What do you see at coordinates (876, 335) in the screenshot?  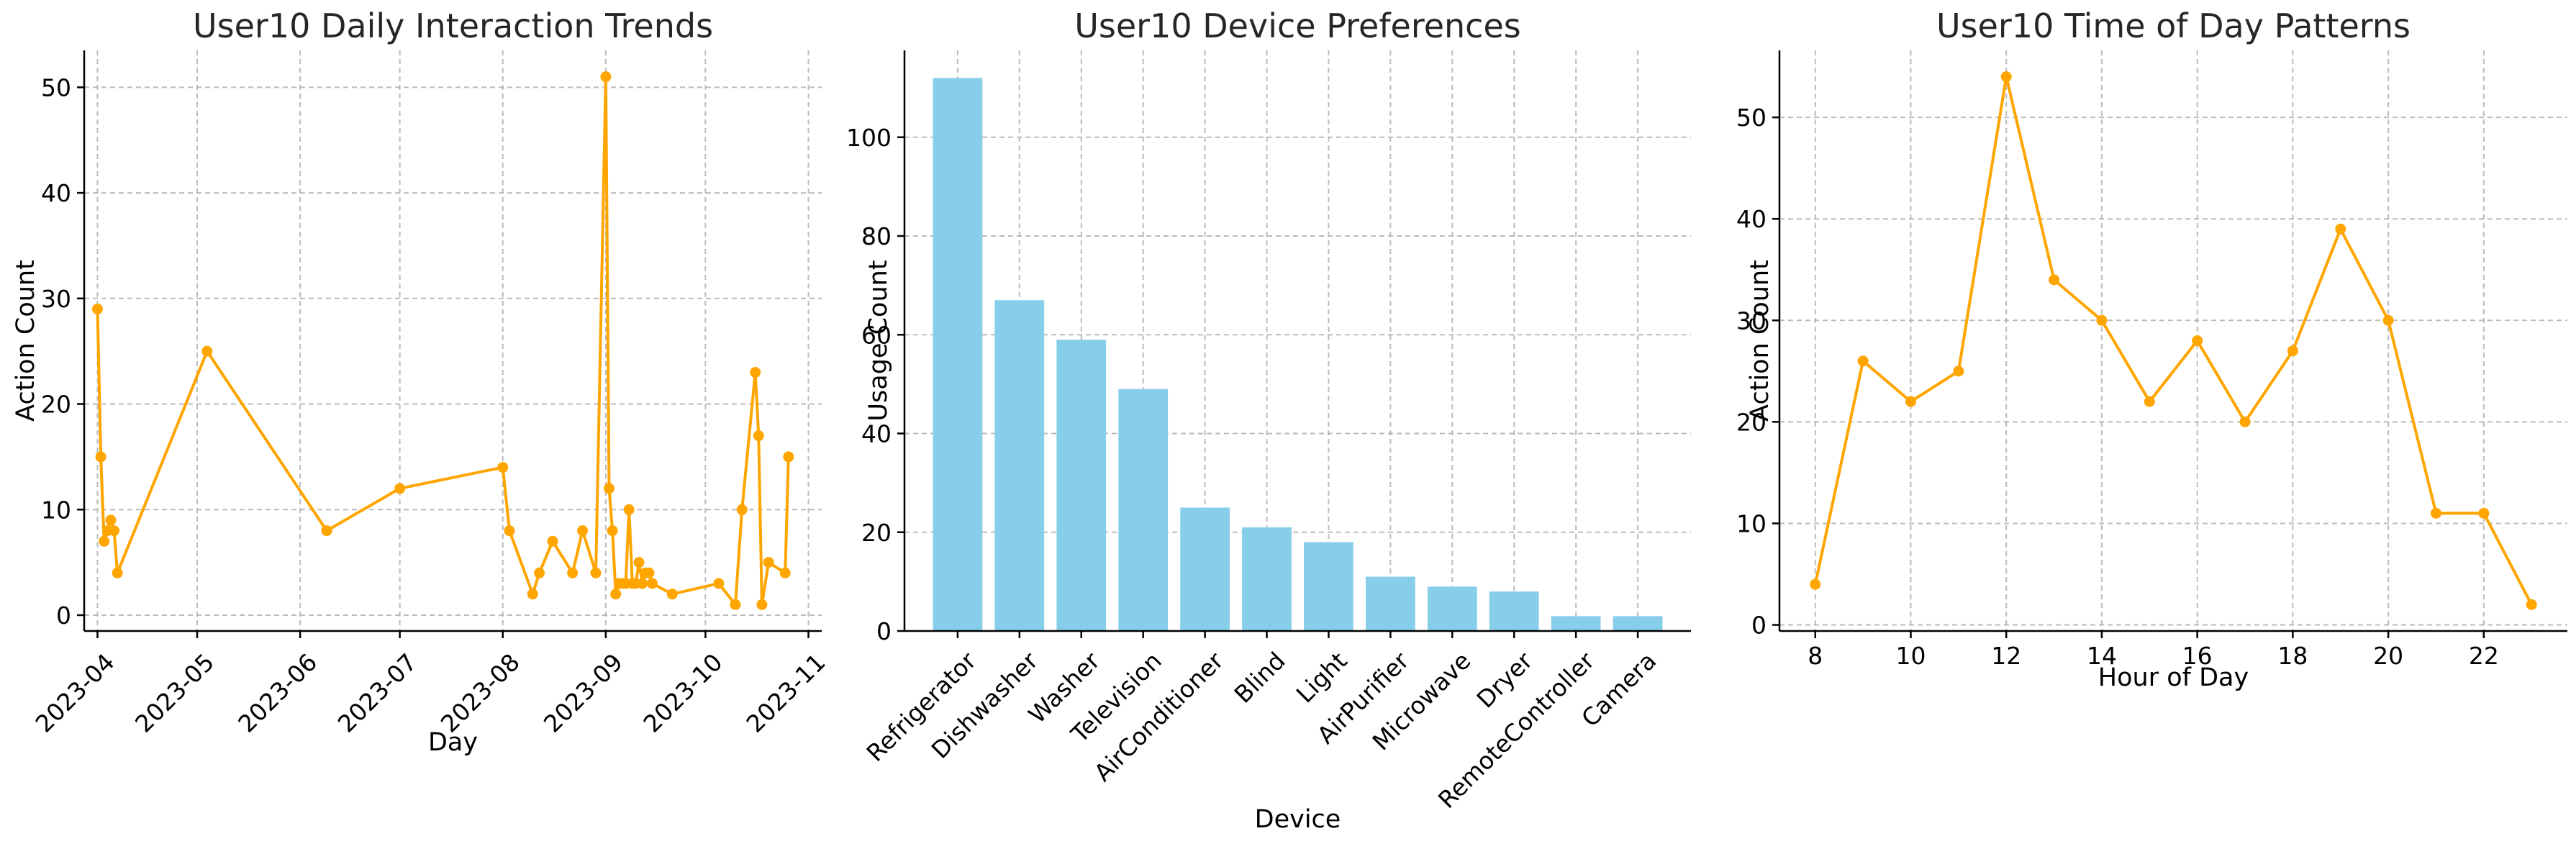 I see `y-tick-label: 60` at bounding box center [876, 335].